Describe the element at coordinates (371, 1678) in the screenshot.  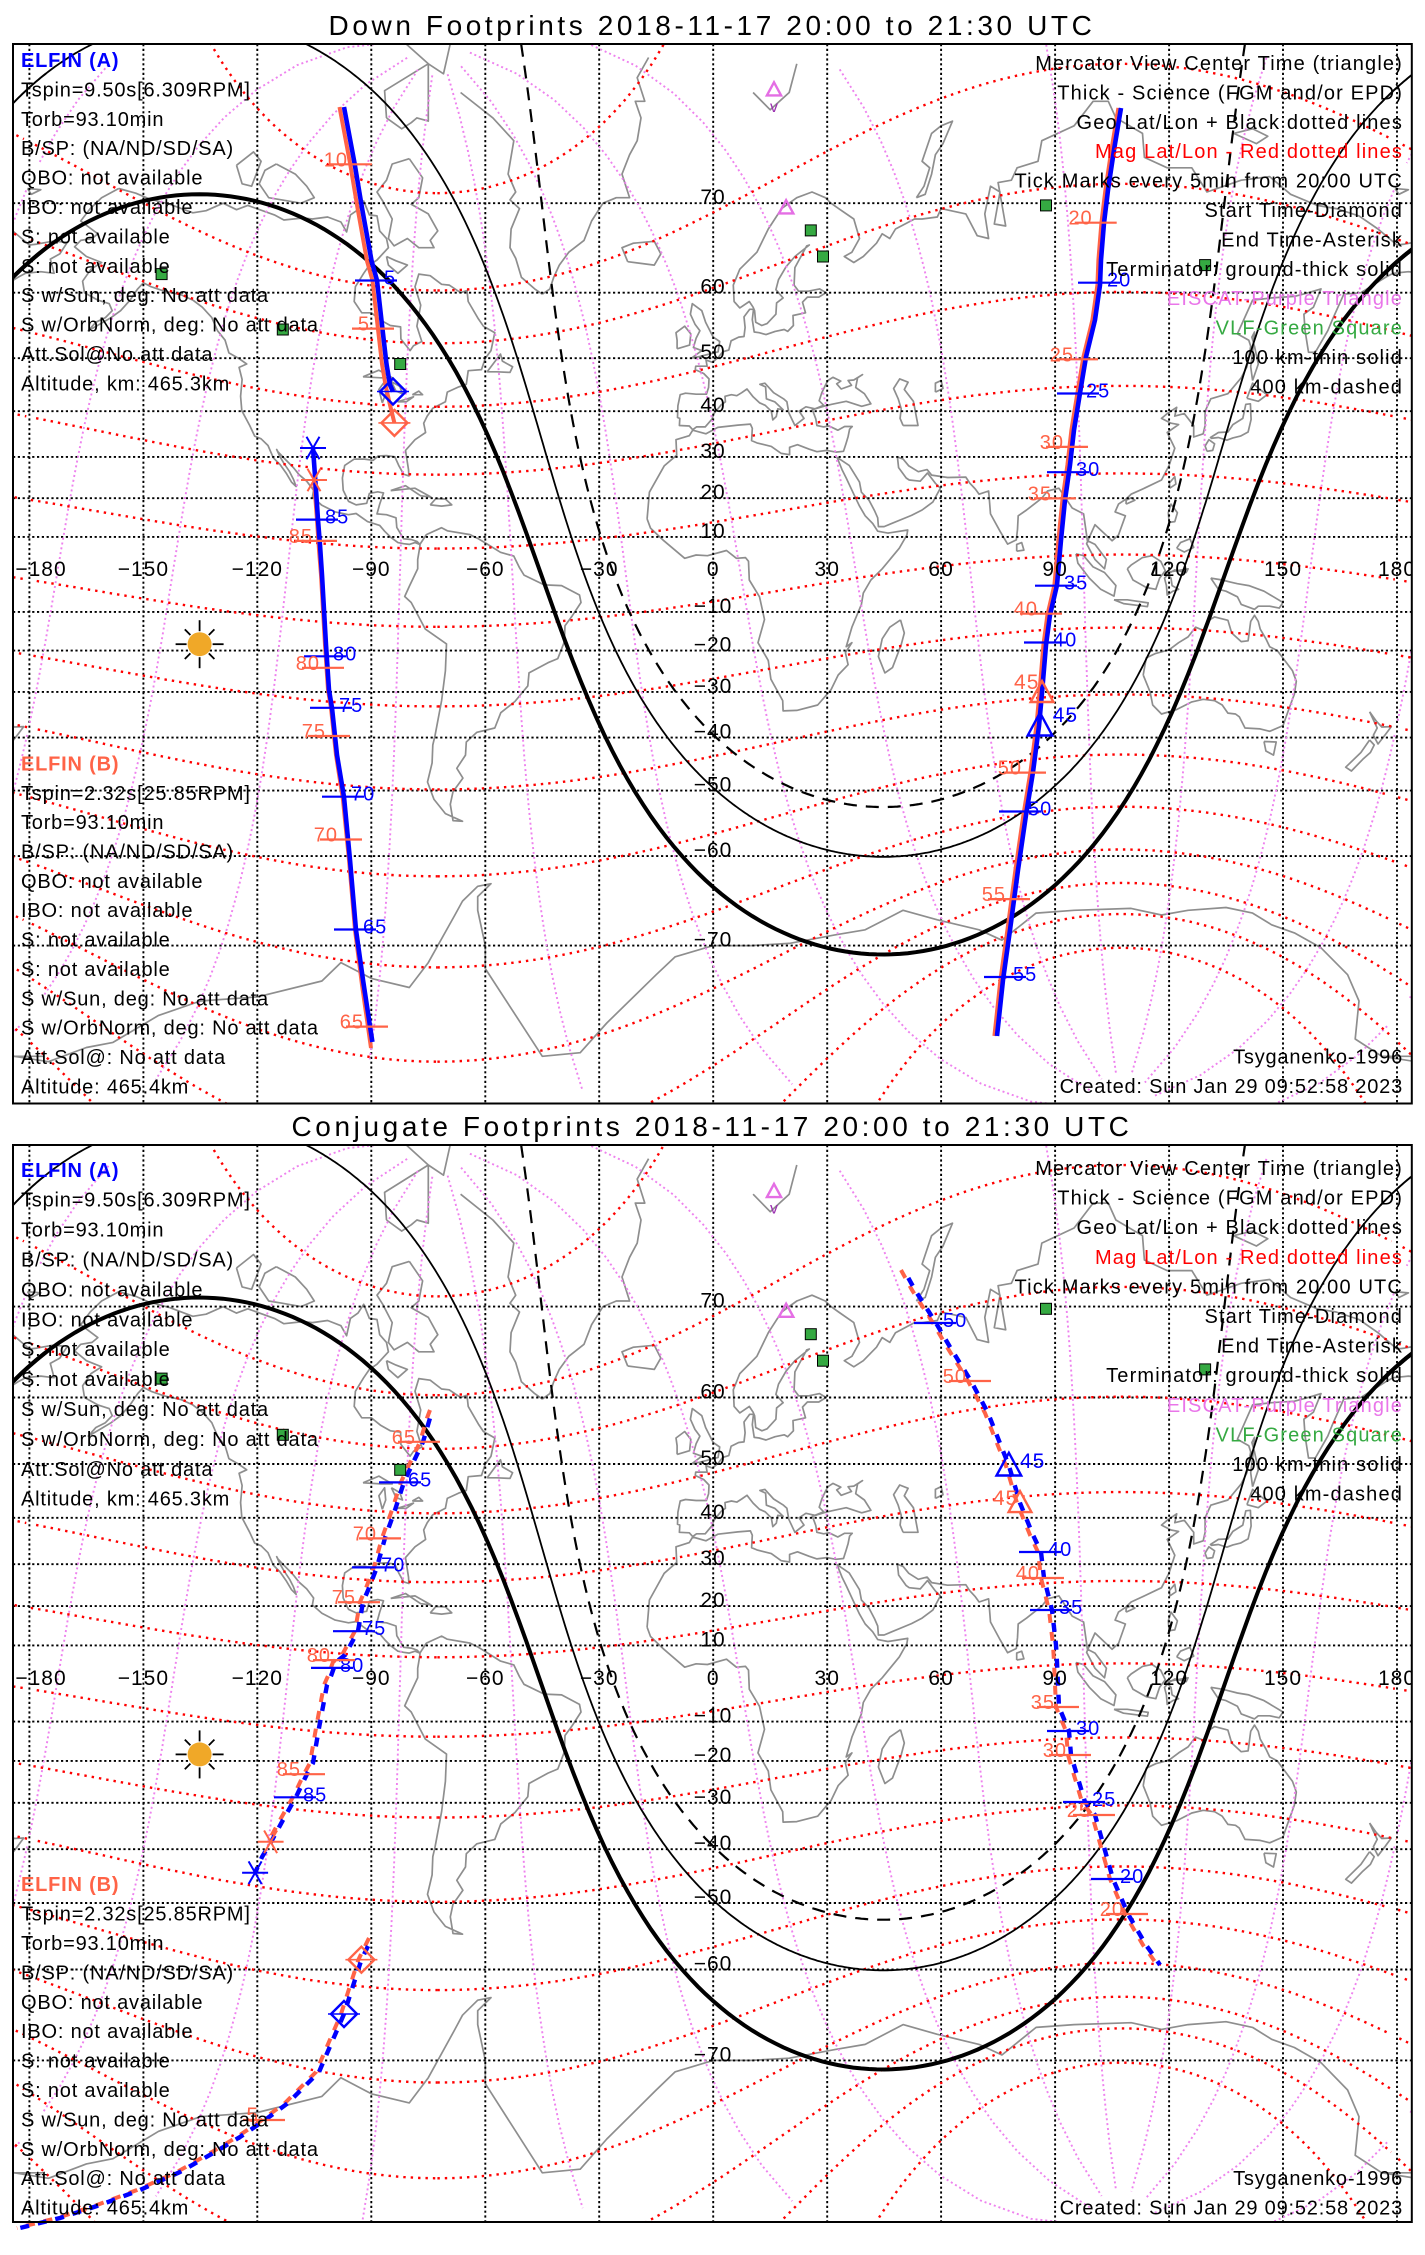
I see `svg-text: −90` at that location.